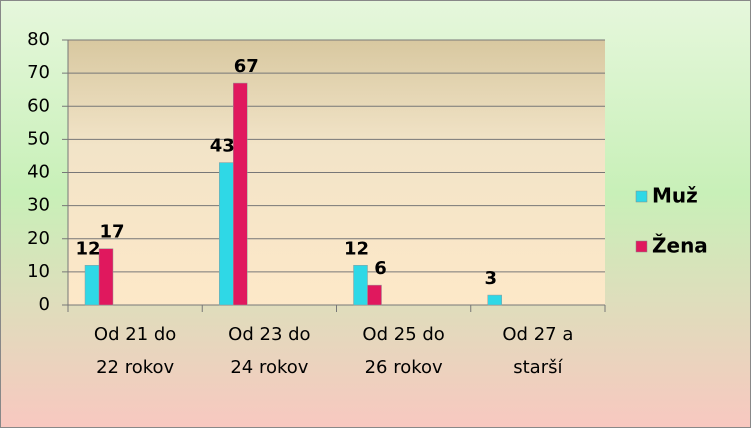 Image resolution: width=751 pixels, height=428 pixels. What do you see at coordinates (222, 146) in the screenshot?
I see `value-label: 43` at bounding box center [222, 146].